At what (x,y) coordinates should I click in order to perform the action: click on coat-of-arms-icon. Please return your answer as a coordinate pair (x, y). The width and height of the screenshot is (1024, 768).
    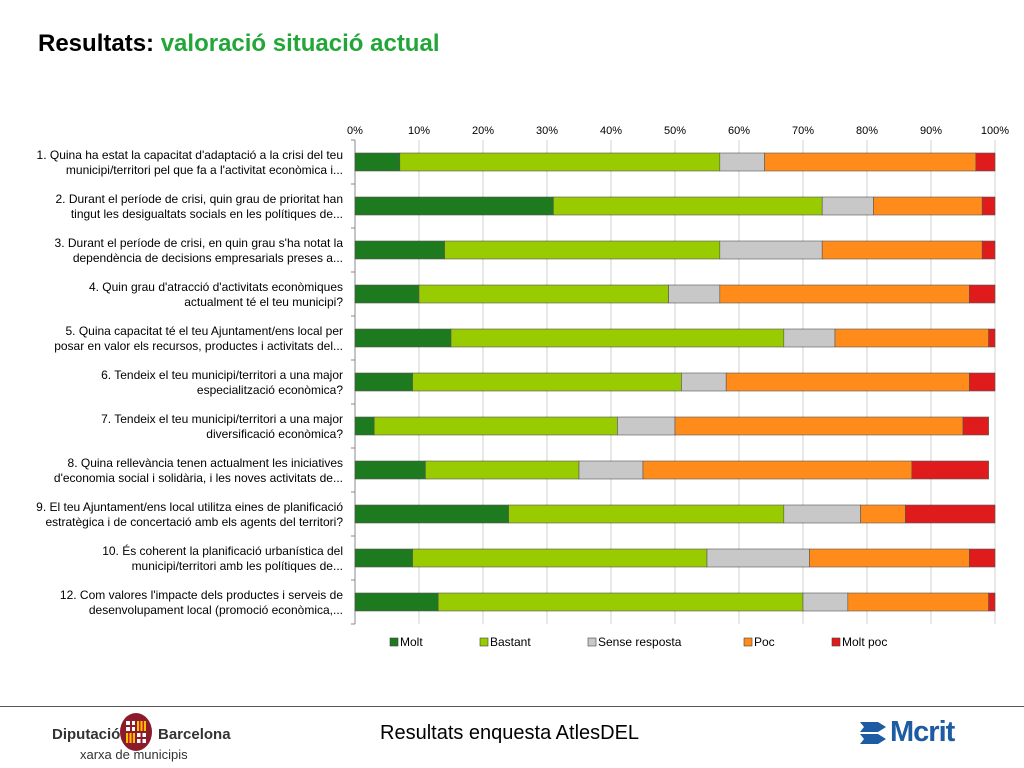
    Looking at the image, I should click on (136, 732).